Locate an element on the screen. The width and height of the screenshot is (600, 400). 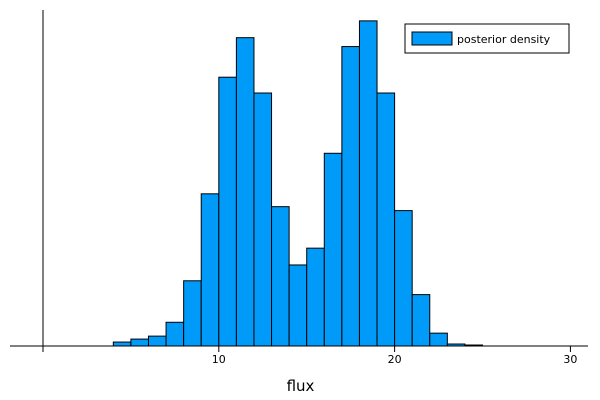
x-ticks-layer: 10 20 30 is located at coordinates (309, 356).